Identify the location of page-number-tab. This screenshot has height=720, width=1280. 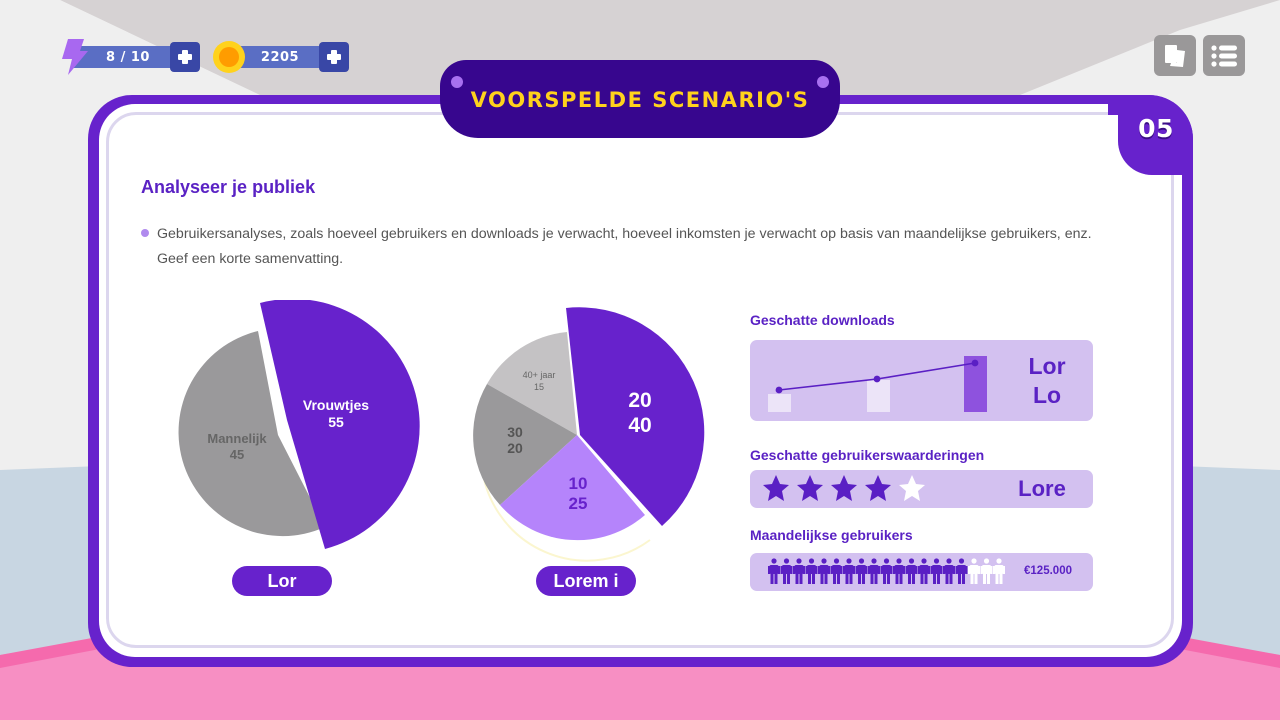
(1155, 135).